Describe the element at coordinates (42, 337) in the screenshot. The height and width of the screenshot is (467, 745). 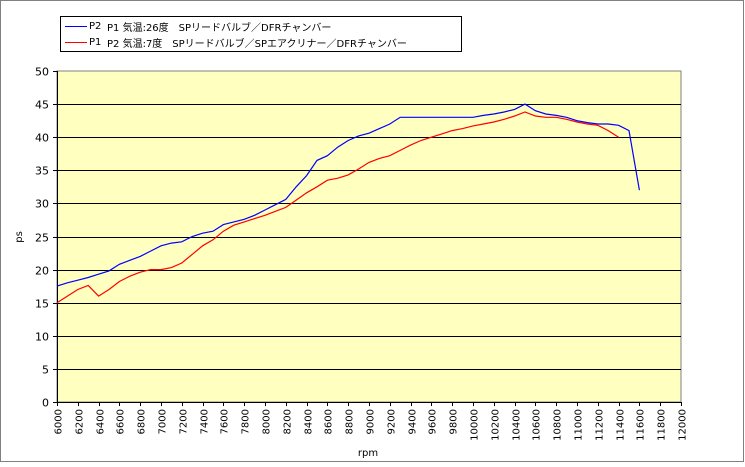
I see `y-tick-label: 10` at that location.